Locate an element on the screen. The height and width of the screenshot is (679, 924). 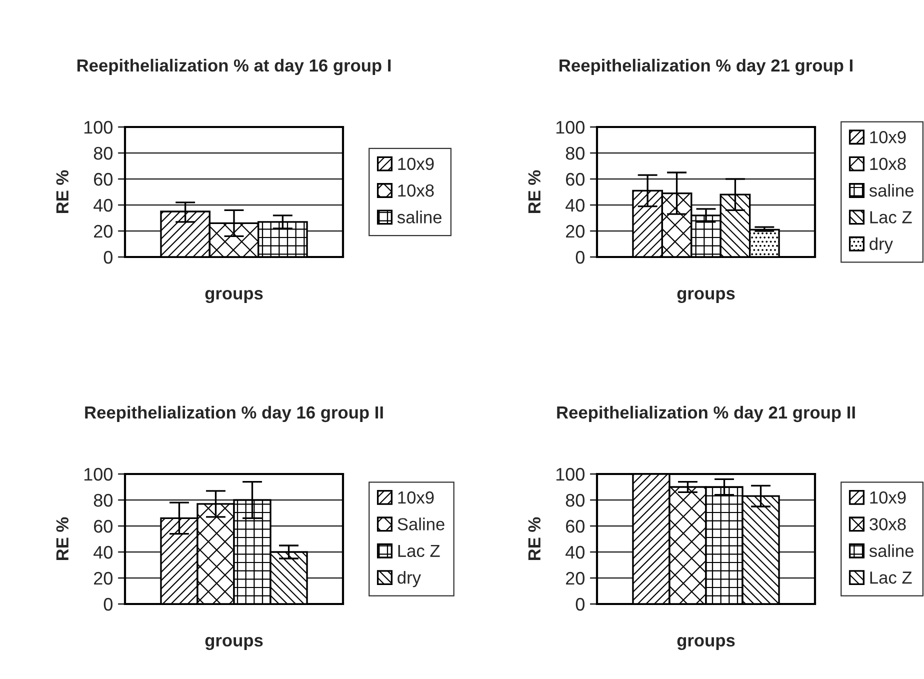
chart-title: Reepithelialization % day 16 group II is located at coordinates (234, 414).